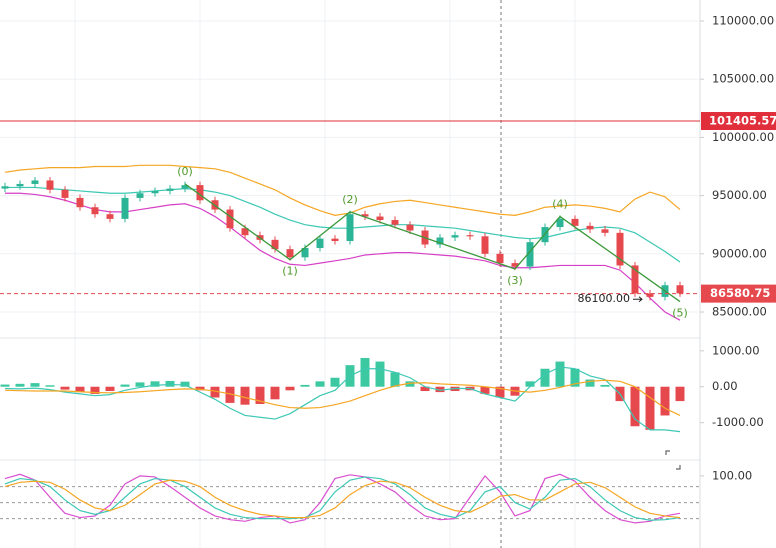 Image resolution: width=776 pixels, height=548 pixels. Describe the element at coordinates (739, 312) in the screenshot. I see `y-tick-label: 85000.00` at that location.